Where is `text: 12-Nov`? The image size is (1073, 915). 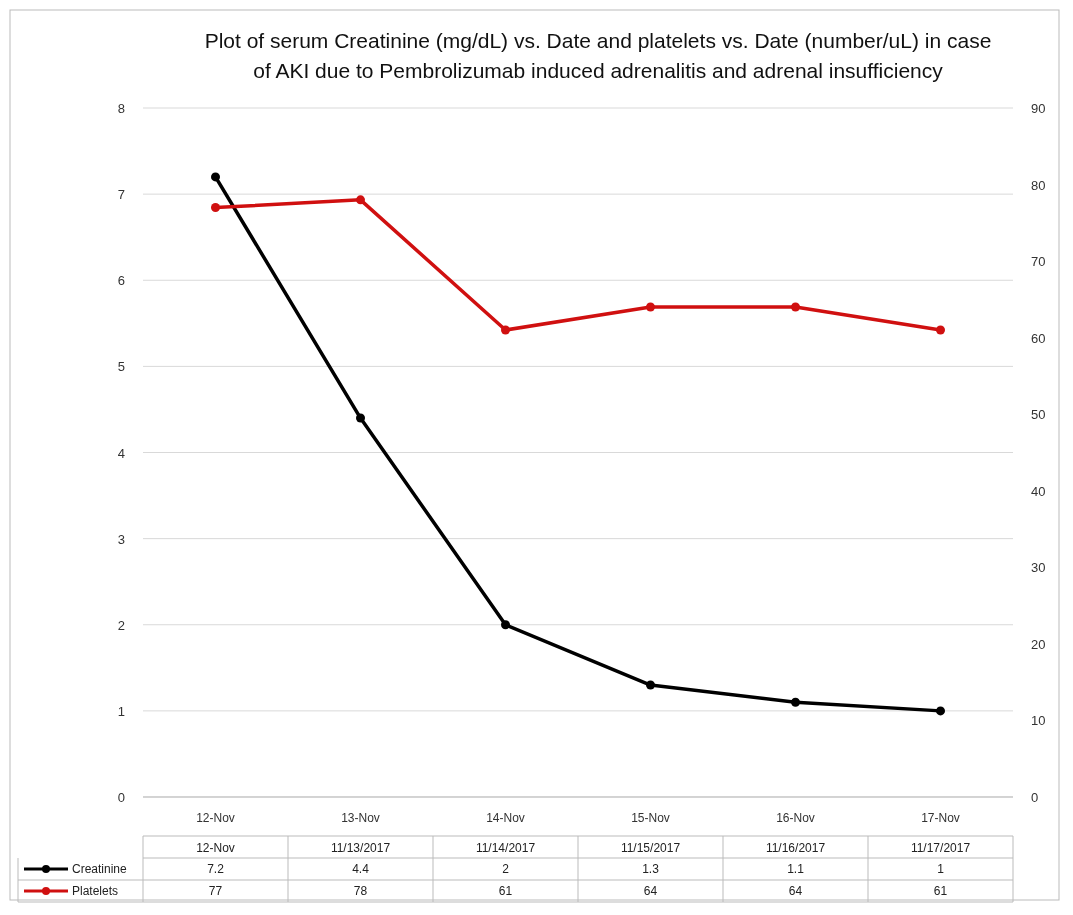
text: 12-Nov is located at coordinates (215, 848).